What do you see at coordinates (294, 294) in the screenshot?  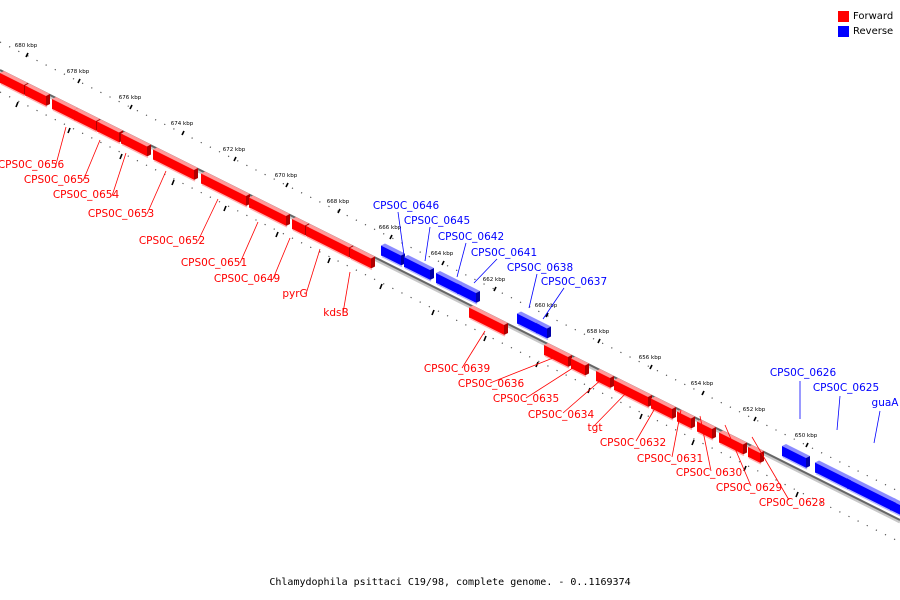 I see `gene-label: pyrG` at bounding box center [294, 294].